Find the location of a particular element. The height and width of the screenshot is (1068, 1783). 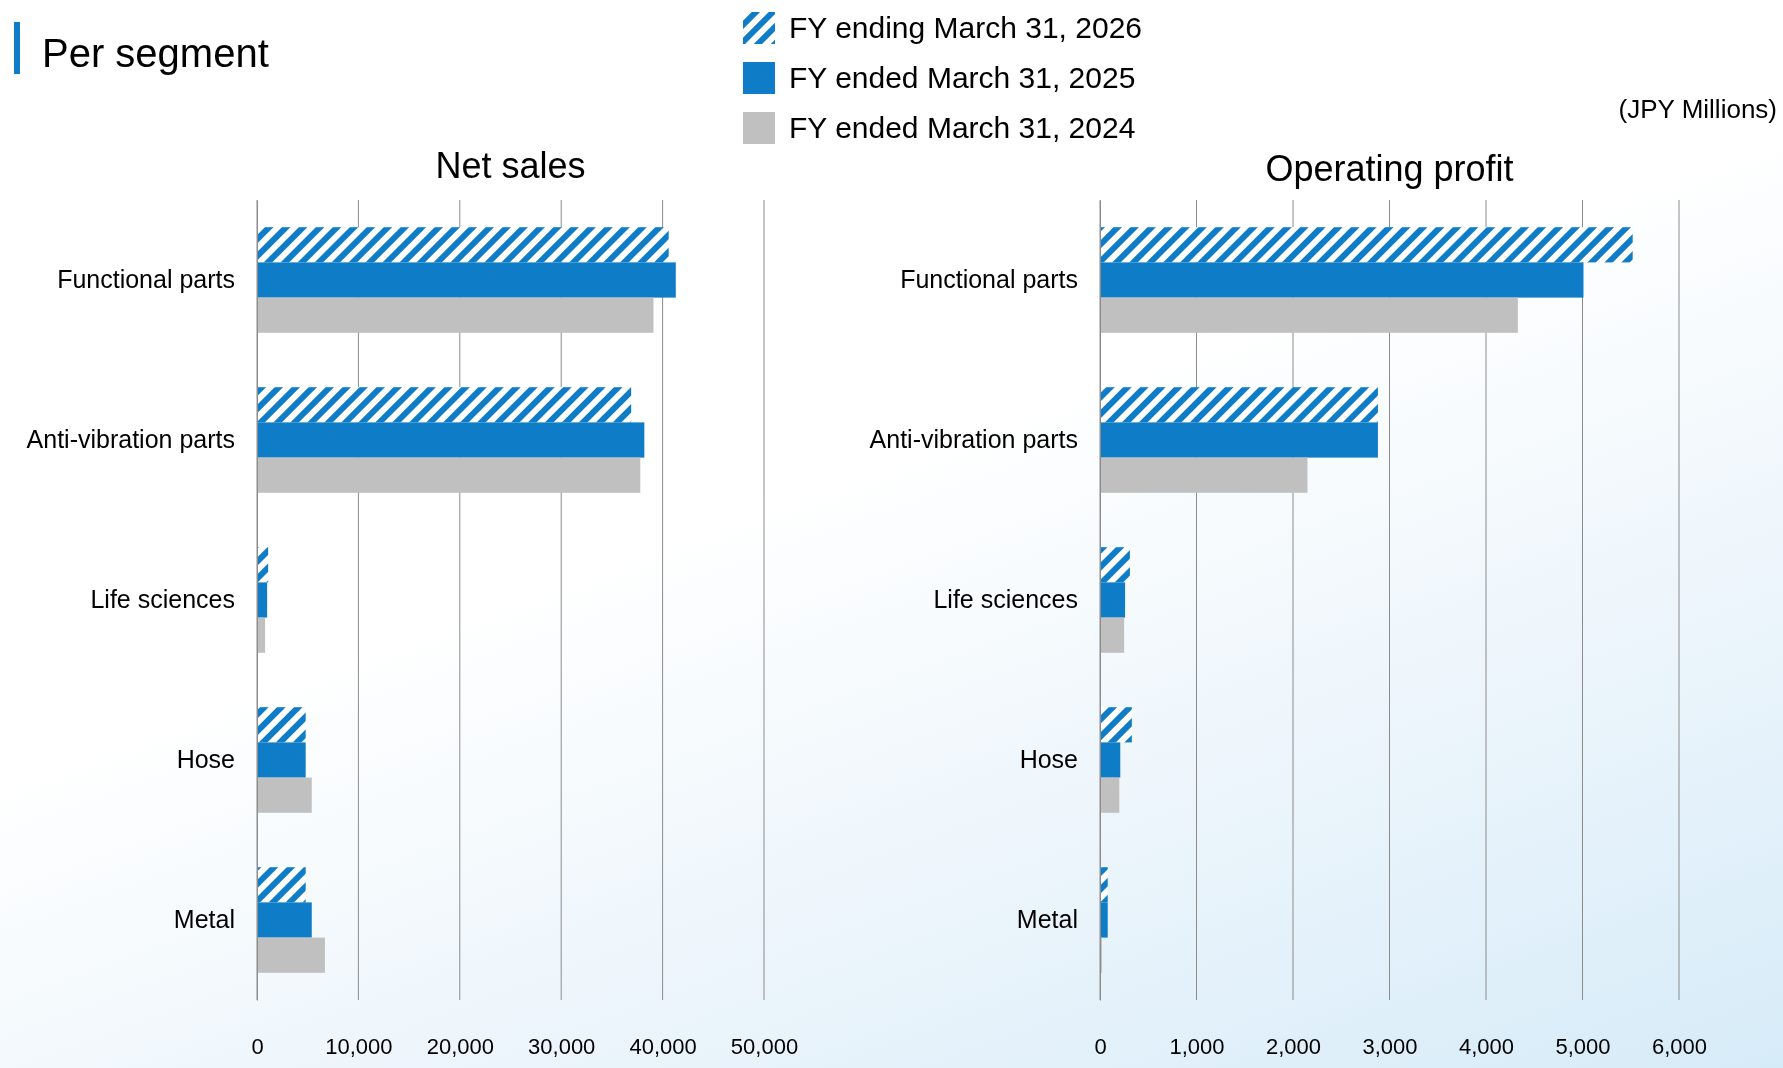

x-tick-label: 10,000 is located at coordinates (359, 1046).